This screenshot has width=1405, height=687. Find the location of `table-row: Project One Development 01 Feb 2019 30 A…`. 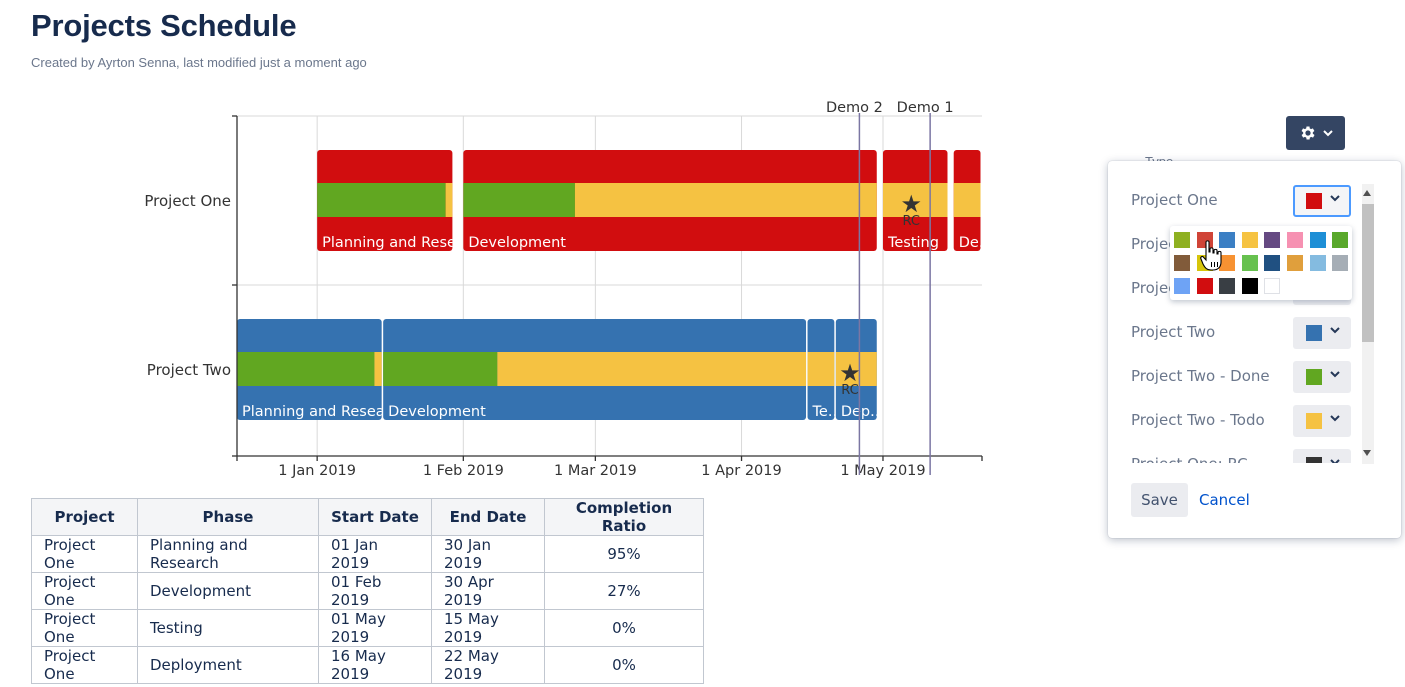

table-row: Project One Development 01 Feb 2019 30 A… is located at coordinates (367, 591).